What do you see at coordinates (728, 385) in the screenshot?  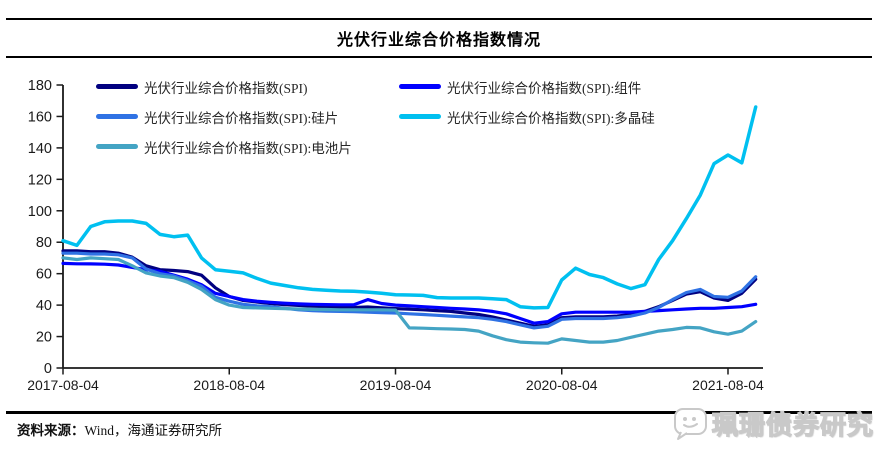 I see `x-tick-label-2021-08-04: 2021-08-04` at bounding box center [728, 385].